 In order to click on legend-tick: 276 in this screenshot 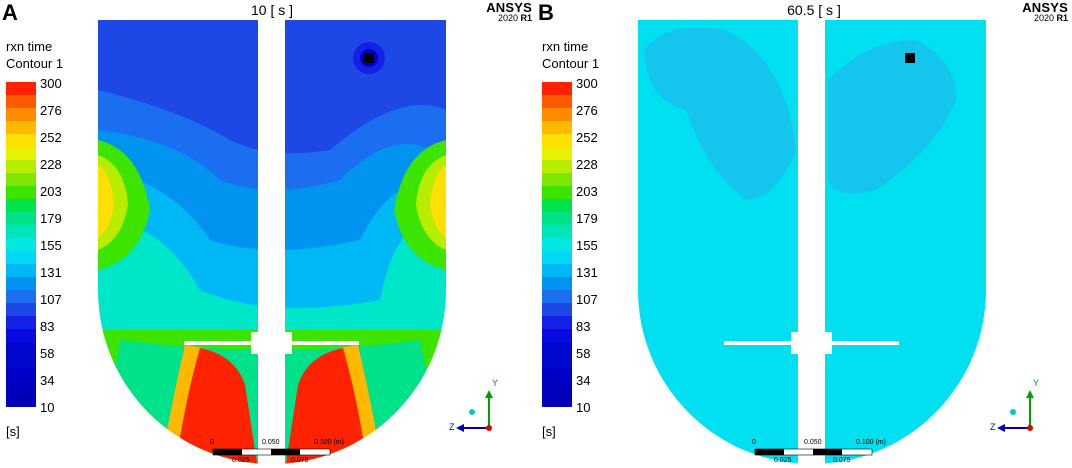, I will do `click(587, 110)`.